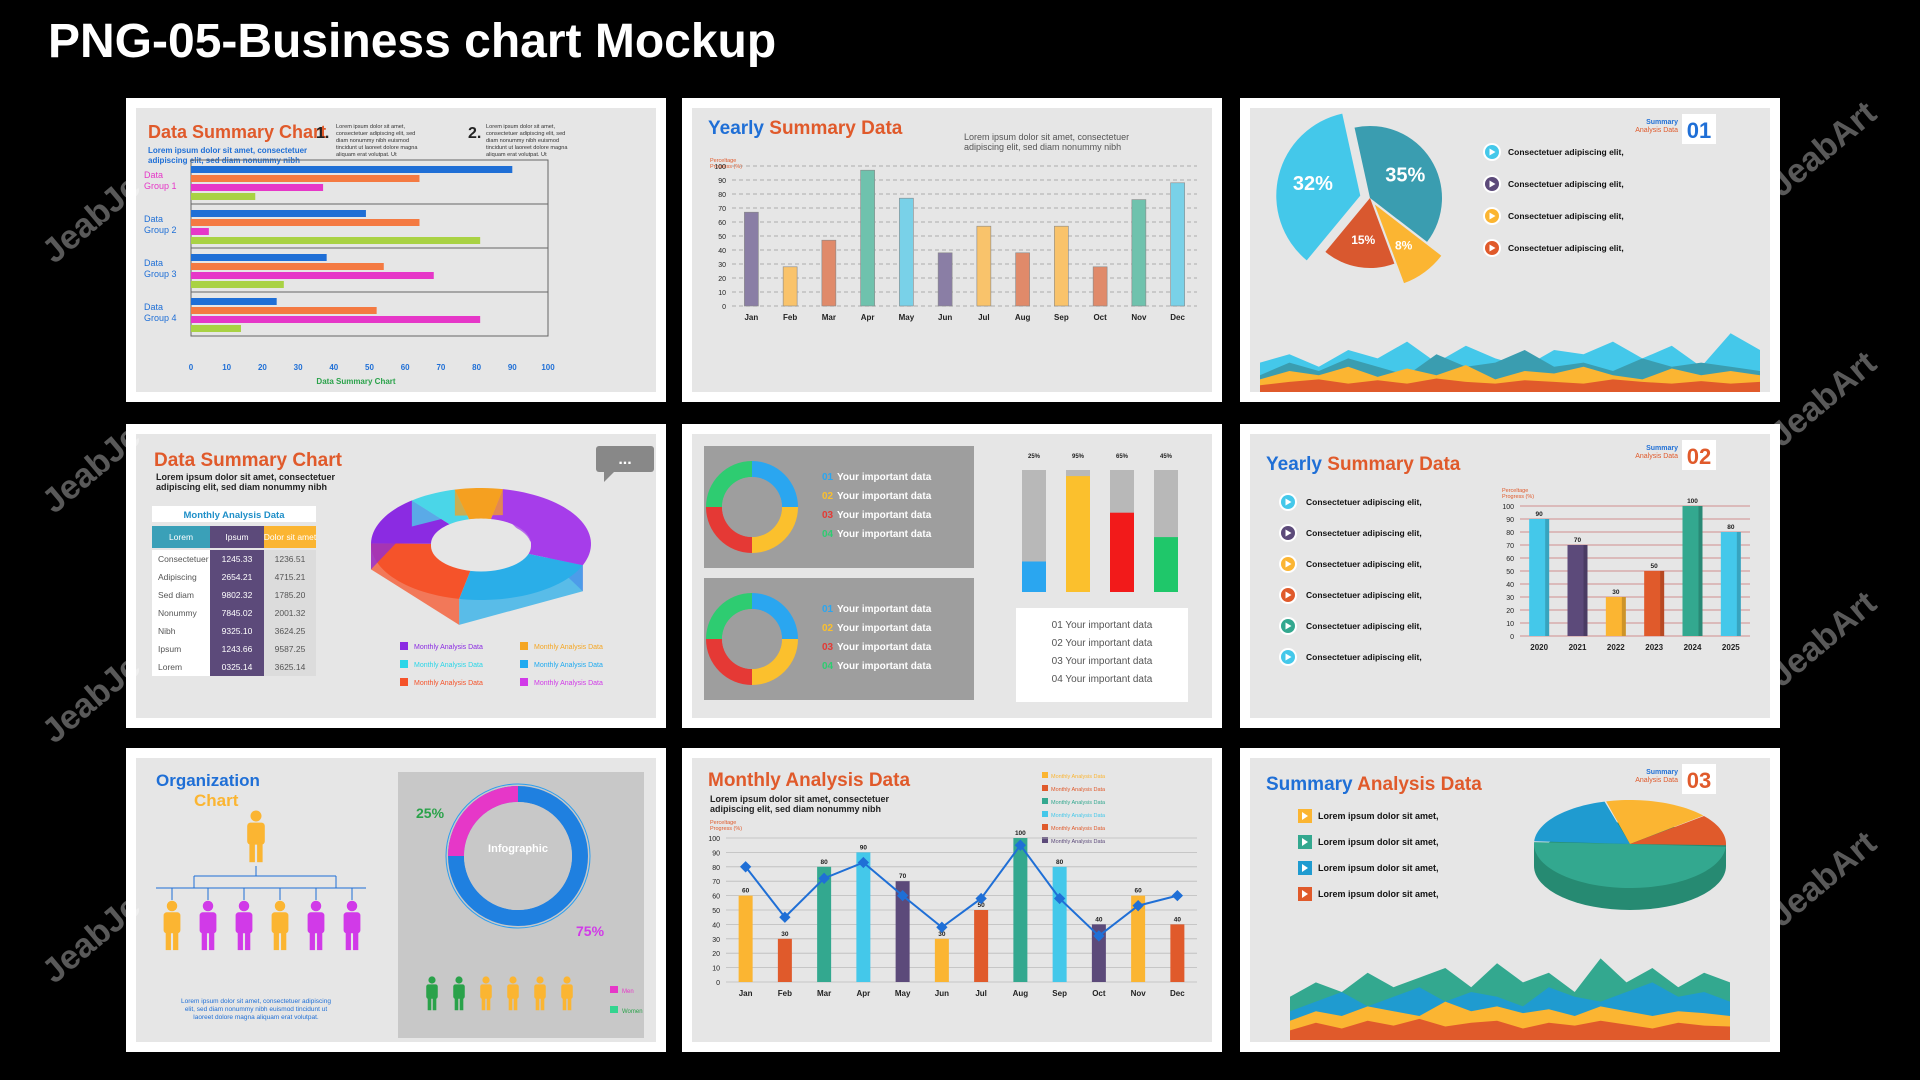  Describe the element at coordinates (377, 148) in the screenshot. I see `note-line: tincidunt ut laoreet dolore magna` at that location.